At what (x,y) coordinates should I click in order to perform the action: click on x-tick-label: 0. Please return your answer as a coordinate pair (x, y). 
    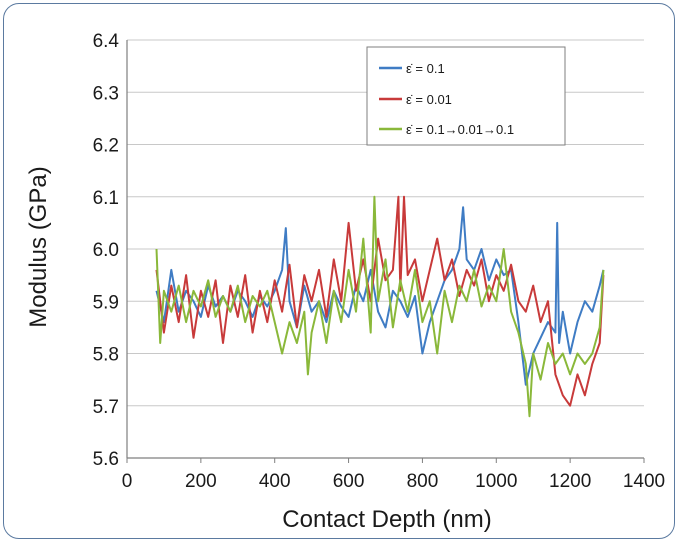
    Looking at the image, I should click on (127, 481).